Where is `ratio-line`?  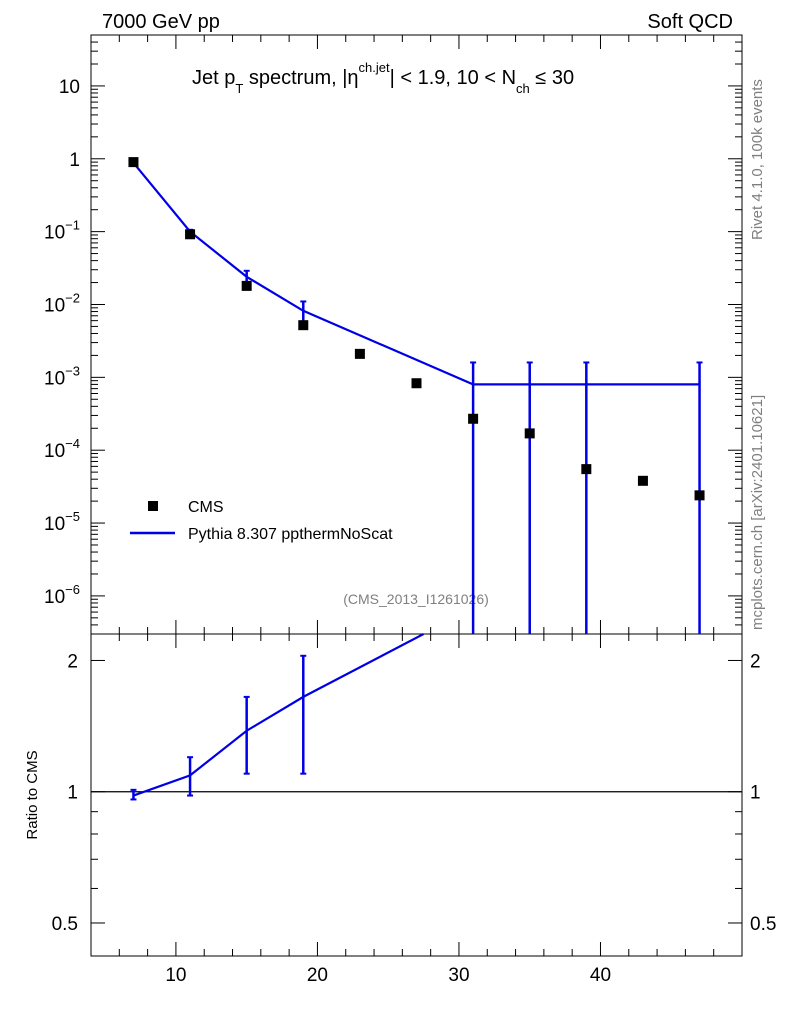
ratio-line is located at coordinates (279, 715).